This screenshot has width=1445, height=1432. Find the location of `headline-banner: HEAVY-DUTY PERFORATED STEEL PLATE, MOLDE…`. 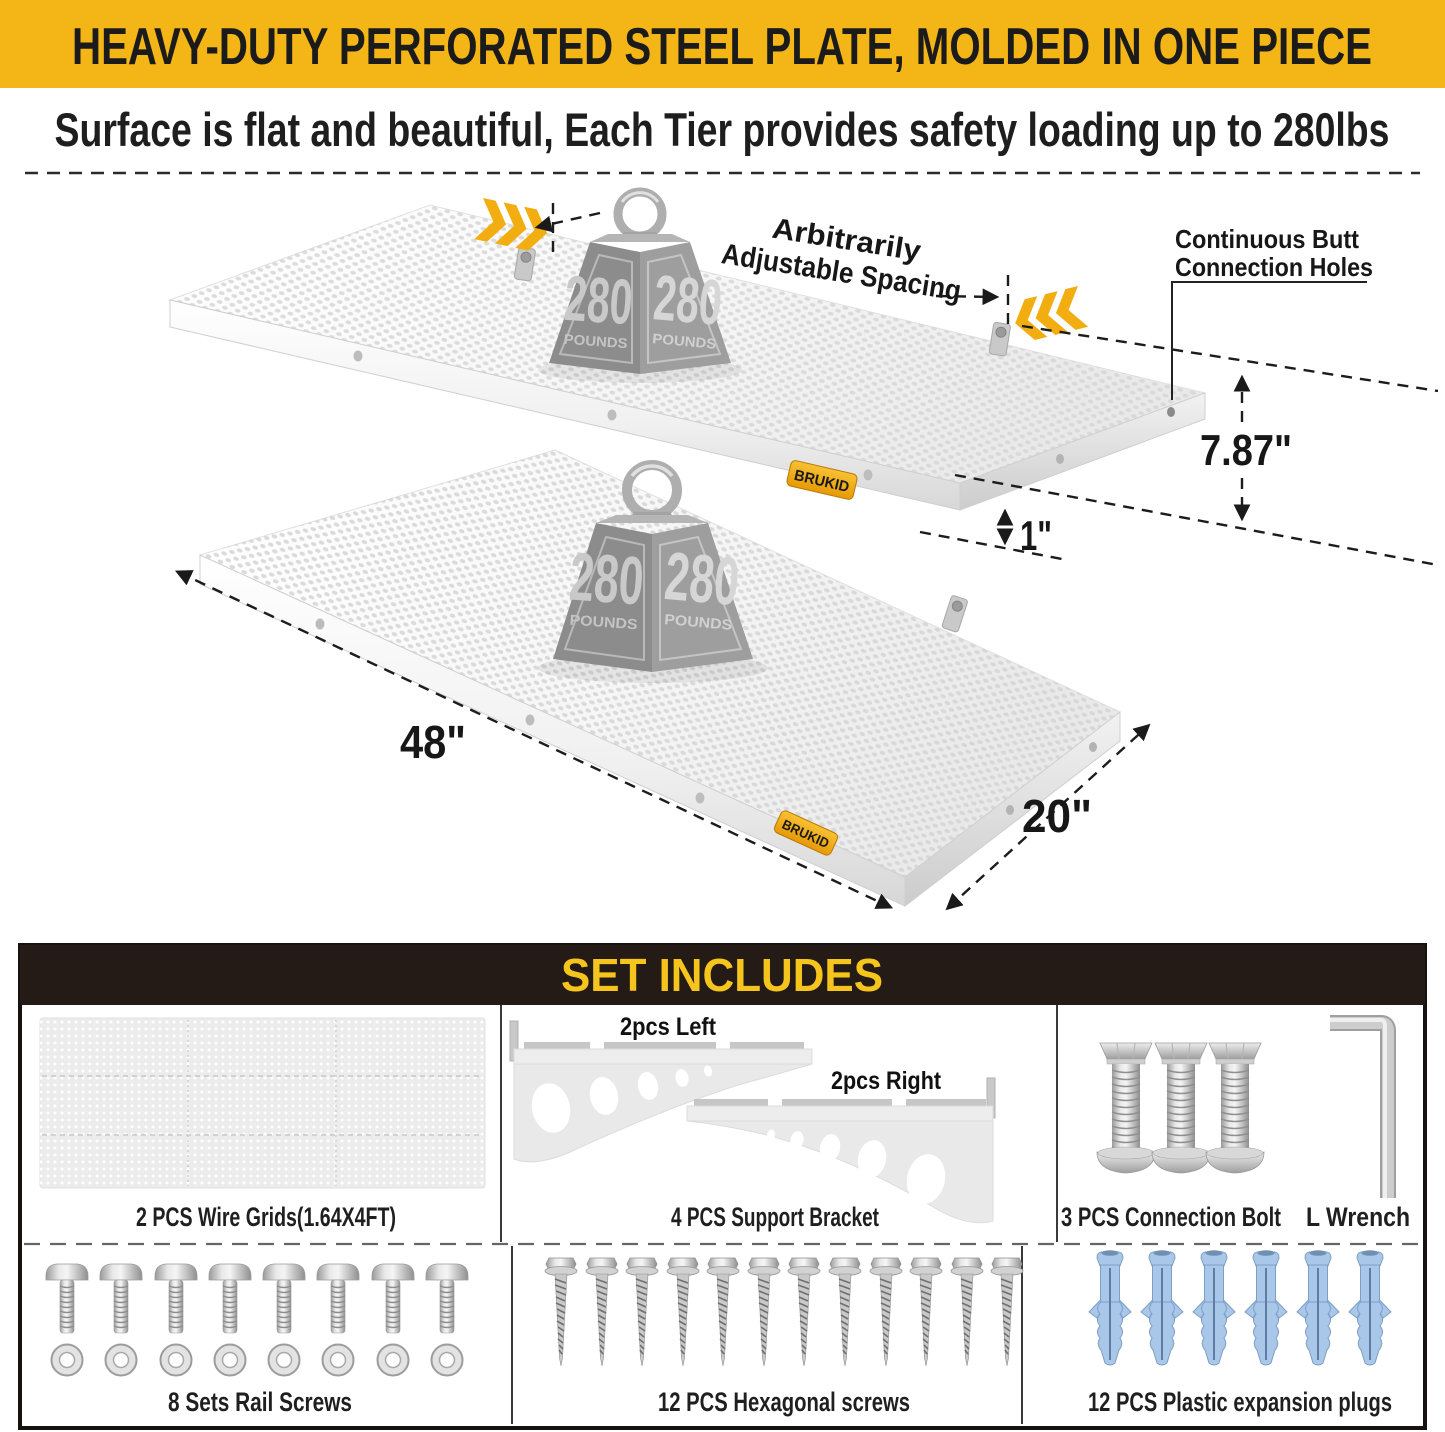

headline-banner: HEAVY-DUTY PERFORATED STEEL PLATE, MOLDE… is located at coordinates (722, 44).